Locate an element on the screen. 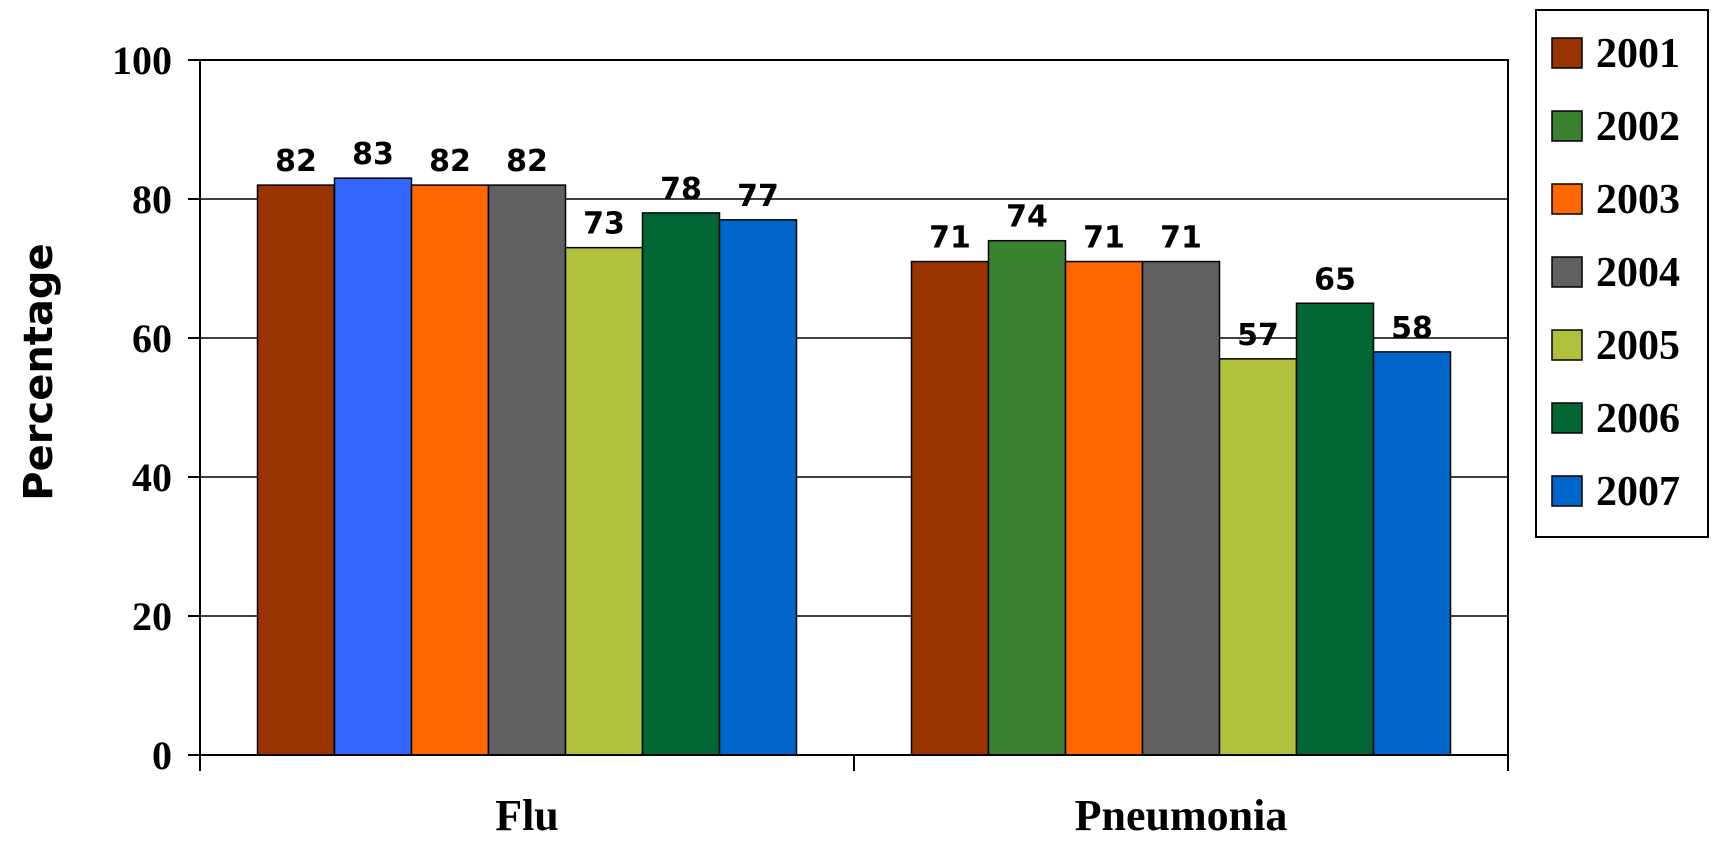 Image resolution: width=1712 pixels, height=848 pixels. legend-swatch-2003 is located at coordinates (1567, 199).